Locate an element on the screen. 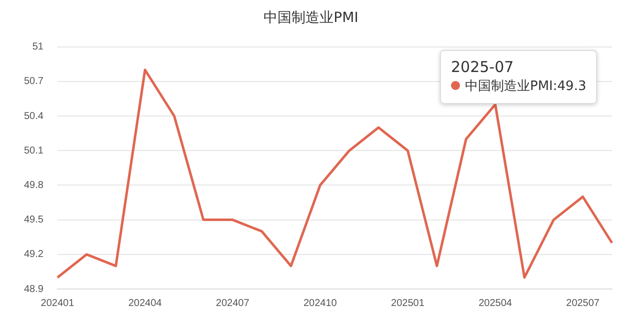 The image size is (640, 323). legend-label: 中国制造业PMI is located at coordinates (509, 86).